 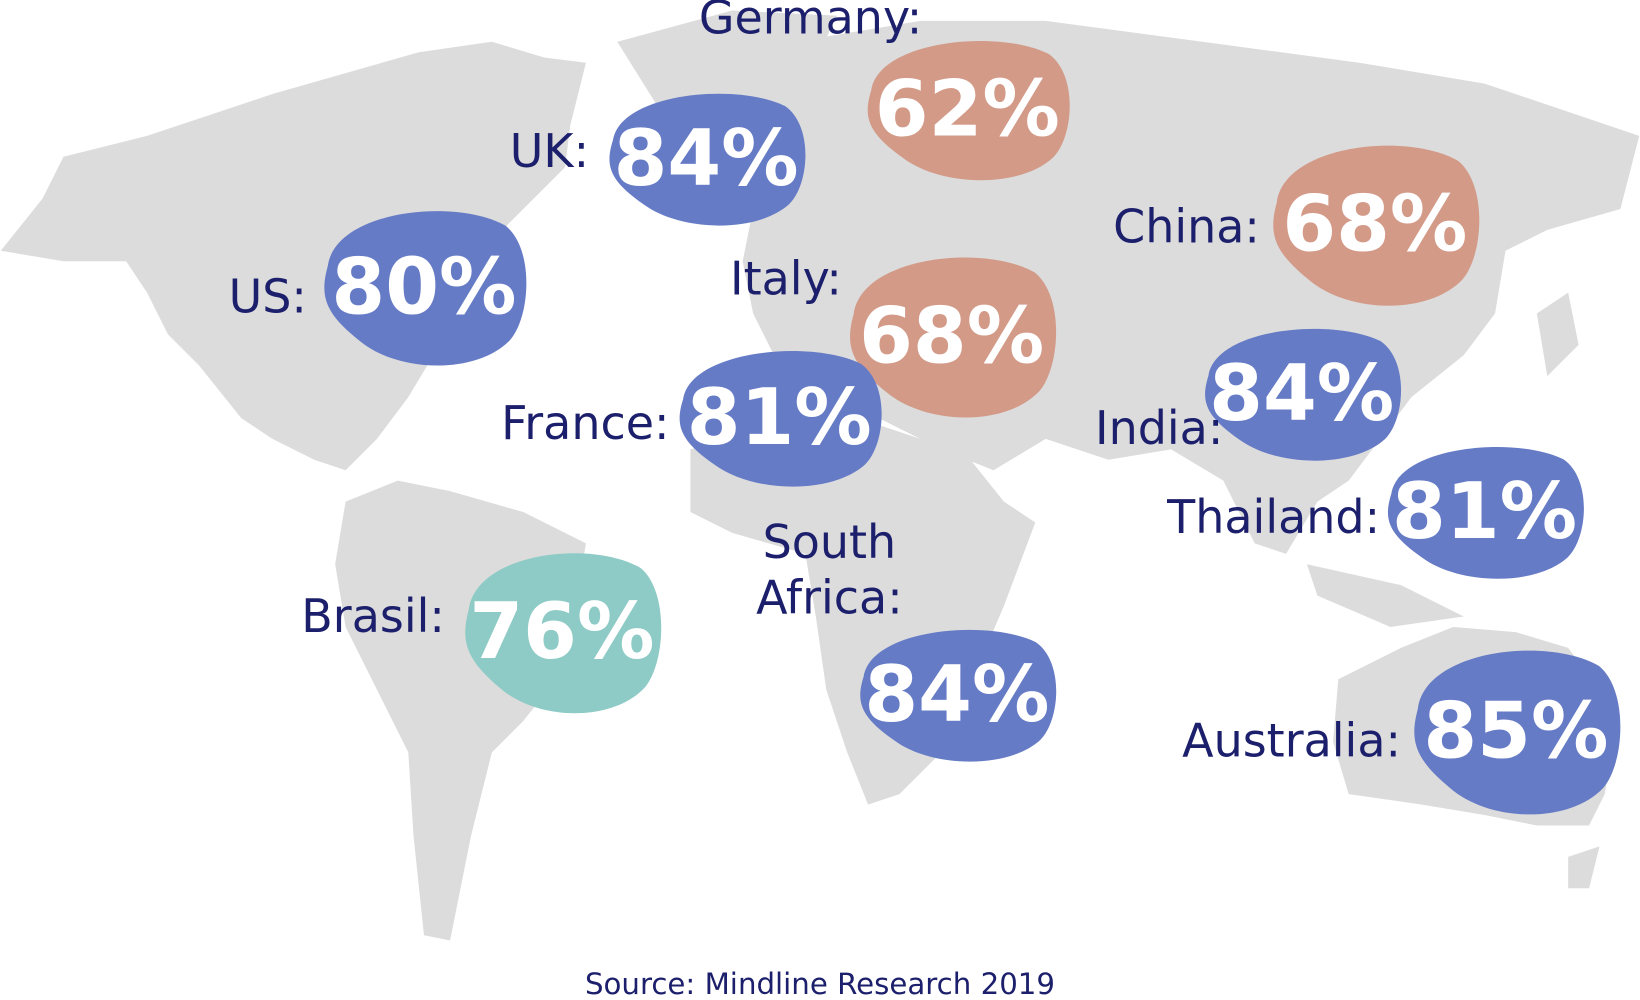 What do you see at coordinates (1159, 428) in the screenshot?
I see `callout-label: India:` at bounding box center [1159, 428].